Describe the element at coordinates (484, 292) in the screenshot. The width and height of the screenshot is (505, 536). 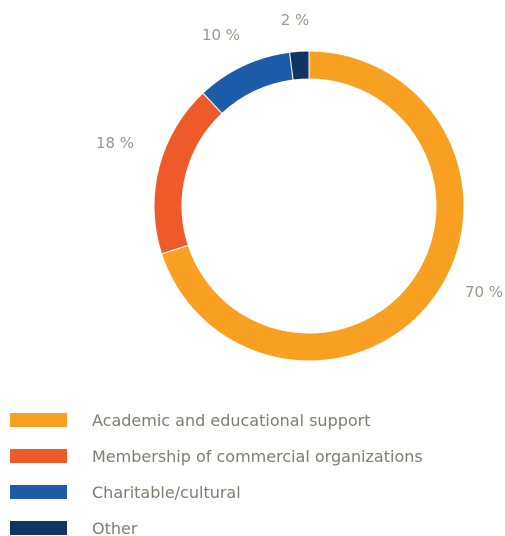
I see `slice-value-label-0: 70 %` at that location.